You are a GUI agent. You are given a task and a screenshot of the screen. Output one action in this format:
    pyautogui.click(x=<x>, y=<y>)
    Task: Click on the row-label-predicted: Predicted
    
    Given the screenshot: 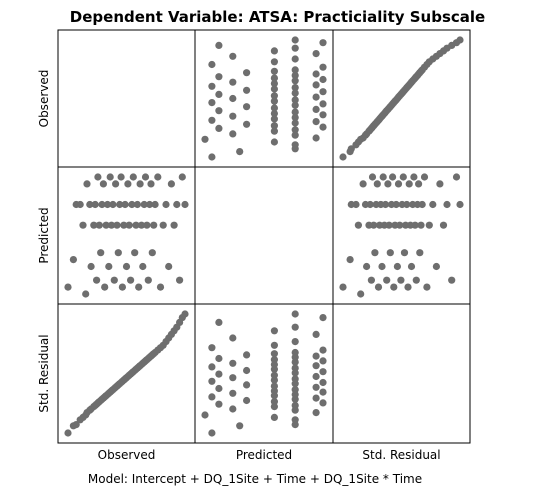 What is the action you would take?
    pyautogui.click(x=44, y=235)
    